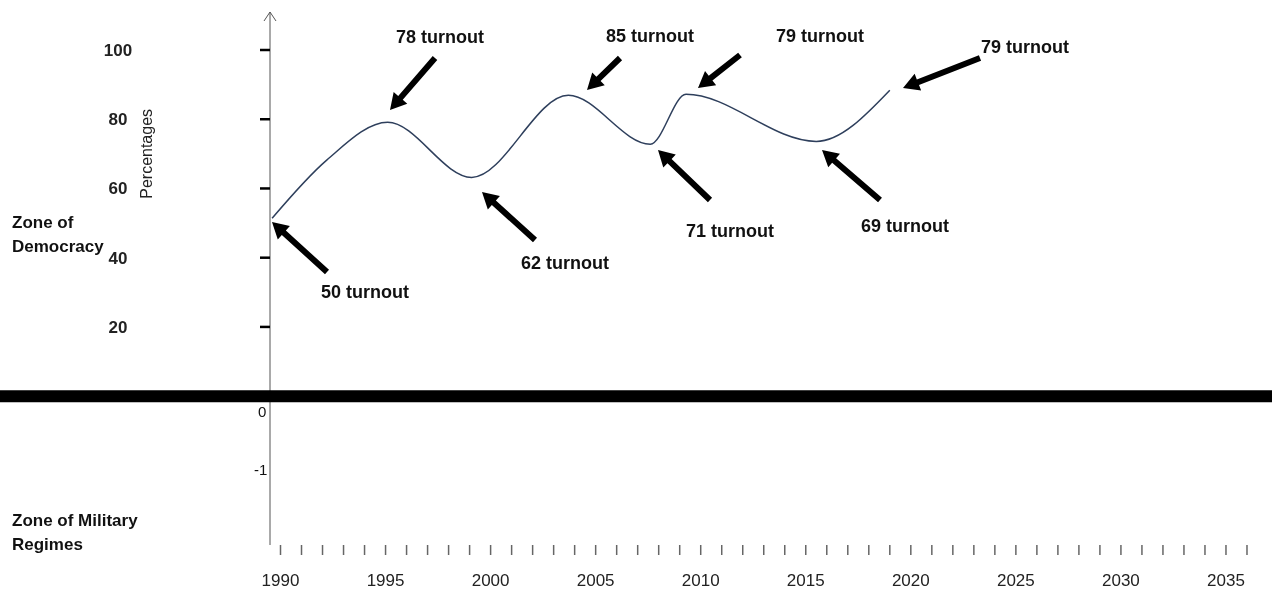 This screenshot has height=591, width=1272. What do you see at coordinates (820, 36) in the screenshot?
I see `text: 79 turnout` at bounding box center [820, 36].